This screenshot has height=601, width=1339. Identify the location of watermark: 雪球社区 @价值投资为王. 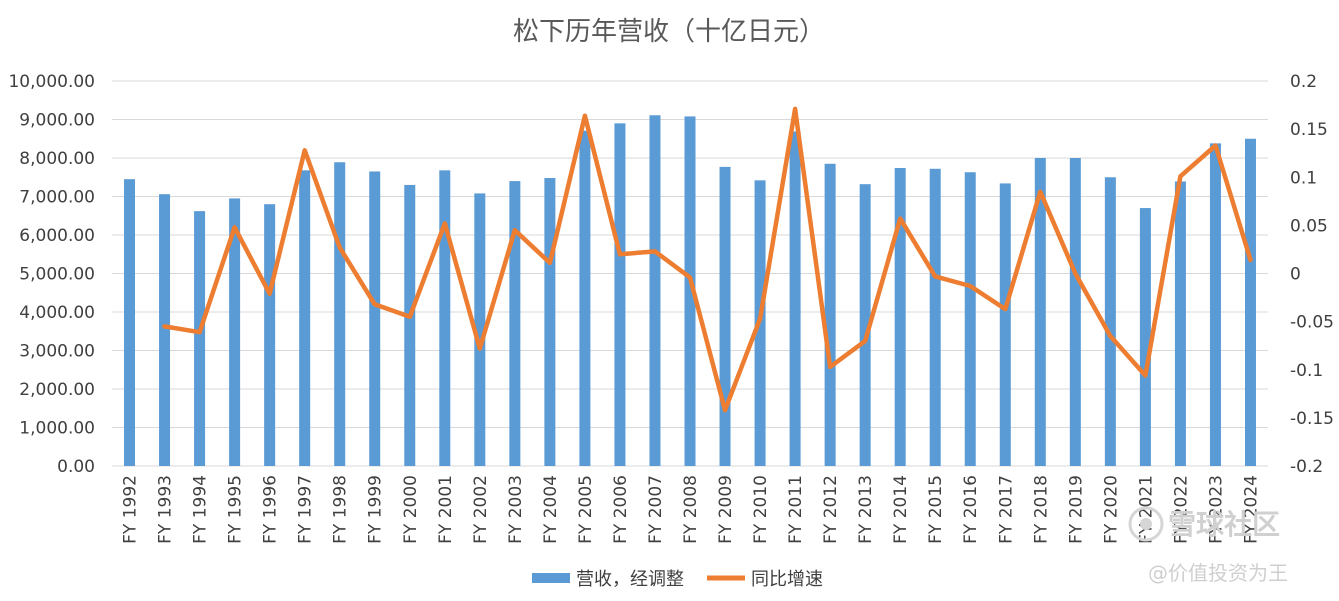
(1208, 545).